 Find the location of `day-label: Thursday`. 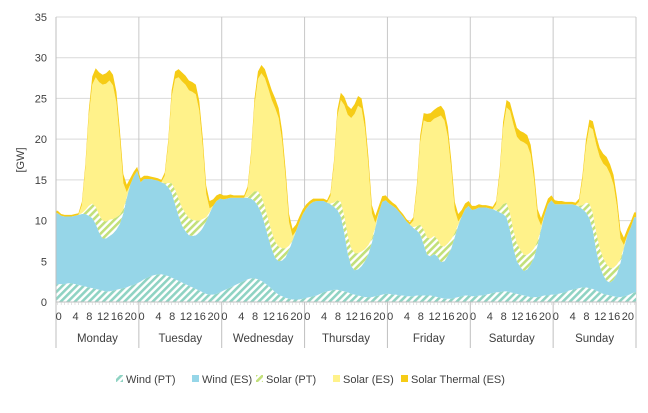

day-label: Thursday is located at coordinates (346, 339).